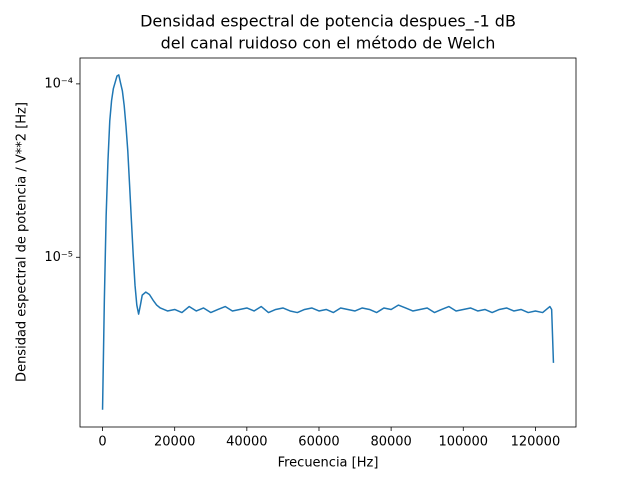 The height and width of the screenshot is (480, 640). I want to click on y-tick-label: 10⁻⁴, so click(58, 83).